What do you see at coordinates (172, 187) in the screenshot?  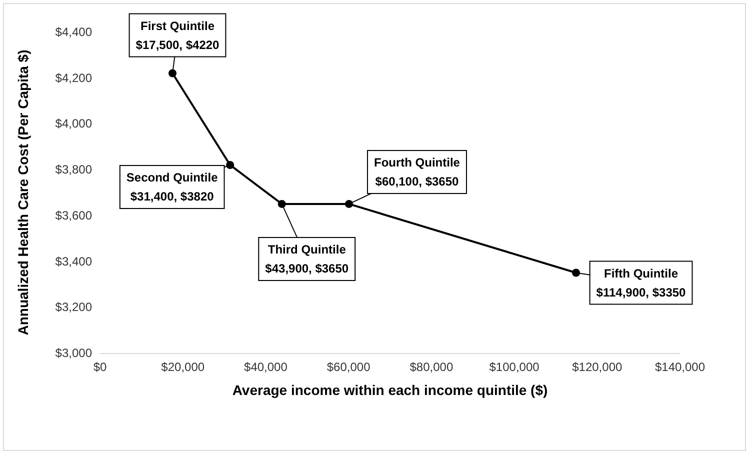 I see `annotation: Second Quintile $31,400, $3820` at bounding box center [172, 187].